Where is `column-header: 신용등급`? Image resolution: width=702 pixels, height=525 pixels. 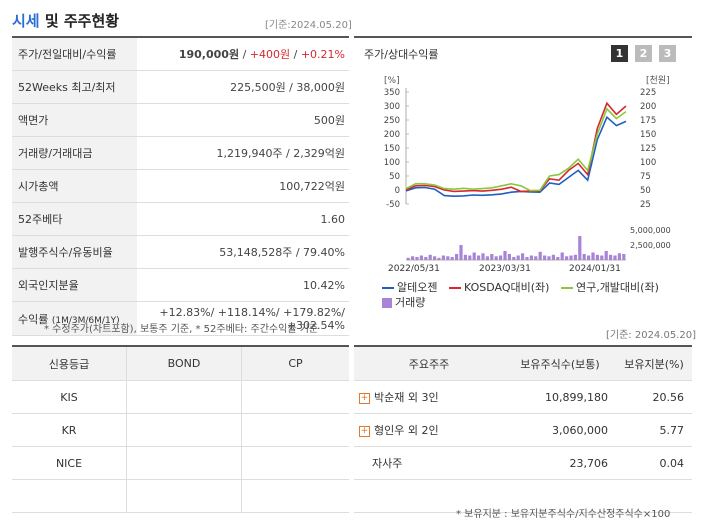
column-header: 신용등급 is located at coordinates (69, 363).